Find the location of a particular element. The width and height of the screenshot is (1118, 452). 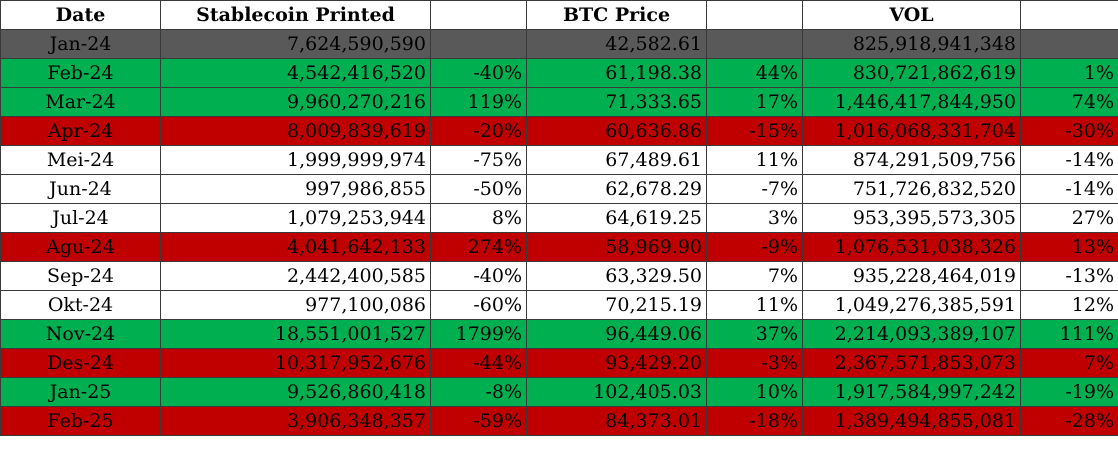

cell-printed-change: -50% is located at coordinates (478, 189).